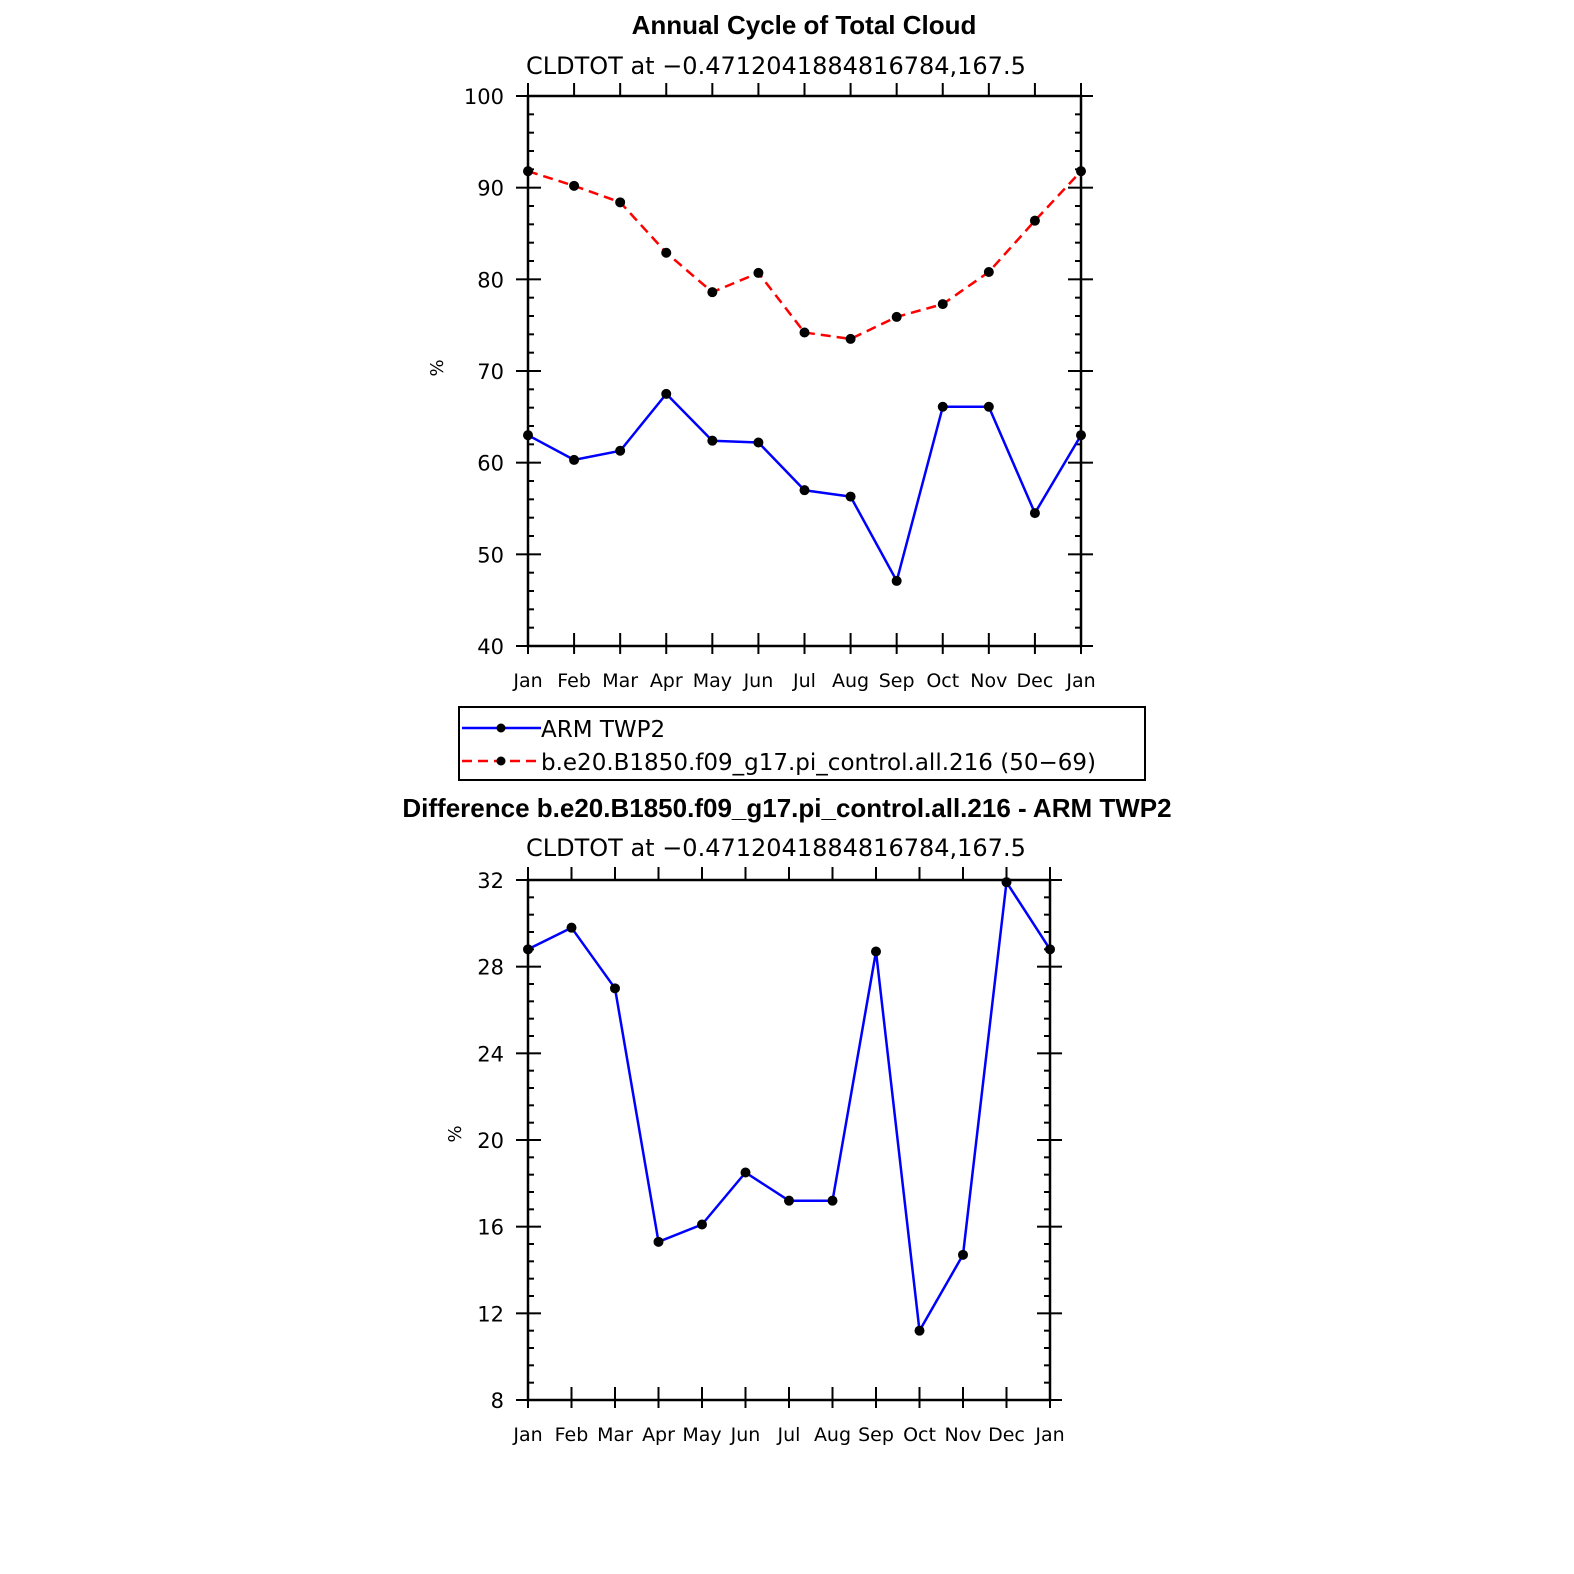 This screenshot has height=1574, width=1574. I want to click on chart1-ytick-label: 60, so click(490, 464).